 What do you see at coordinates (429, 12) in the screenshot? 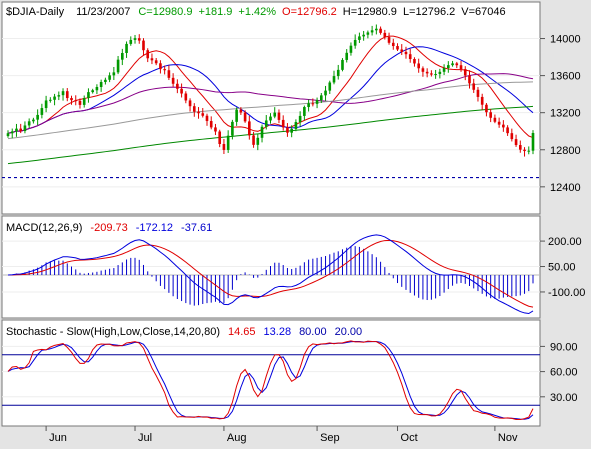
I see `header-low: L=12796.2` at bounding box center [429, 12].